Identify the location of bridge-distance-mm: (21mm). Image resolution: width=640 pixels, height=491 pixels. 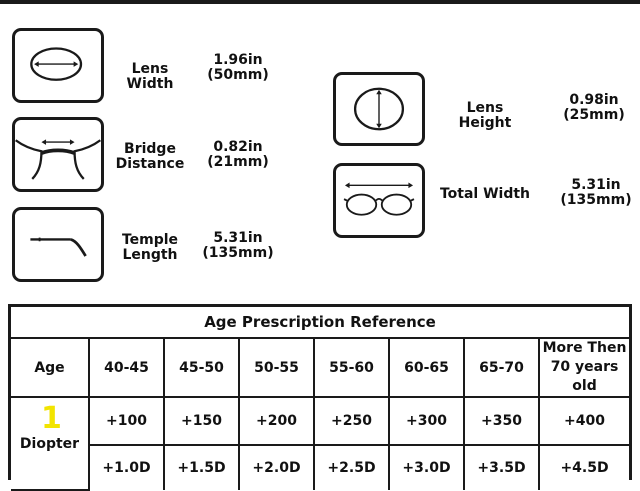
(238, 162).